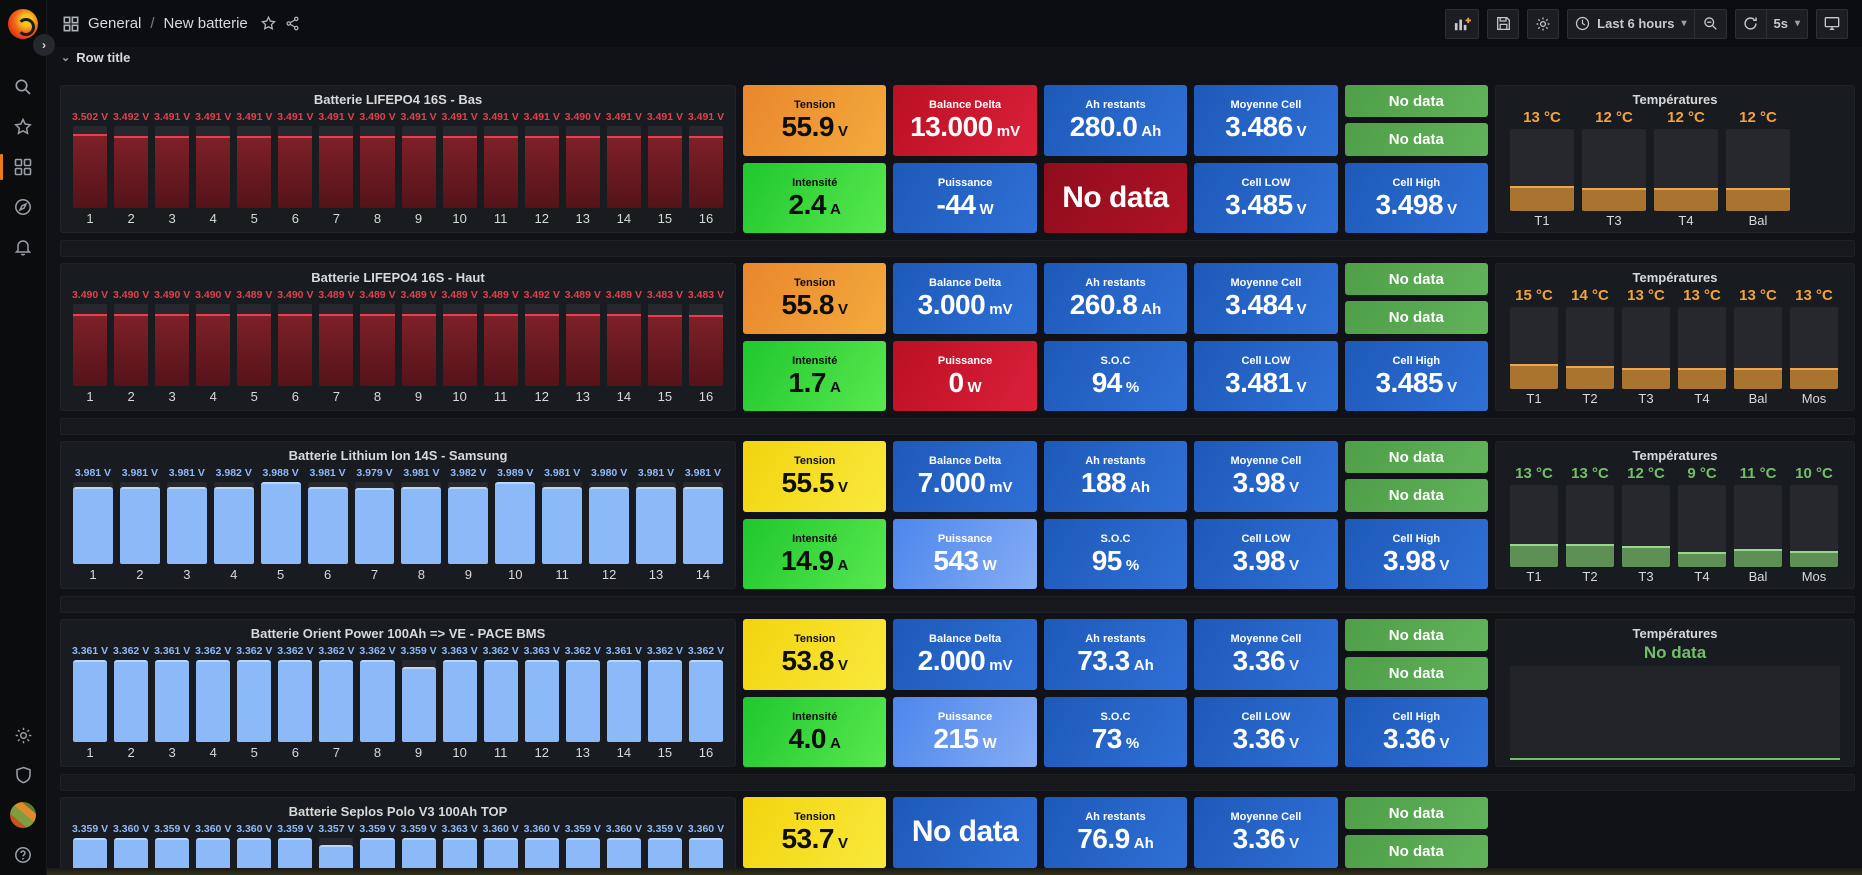 The image size is (1862, 875). I want to click on stat-panel: Cell High 3.98 V, so click(1416, 553).